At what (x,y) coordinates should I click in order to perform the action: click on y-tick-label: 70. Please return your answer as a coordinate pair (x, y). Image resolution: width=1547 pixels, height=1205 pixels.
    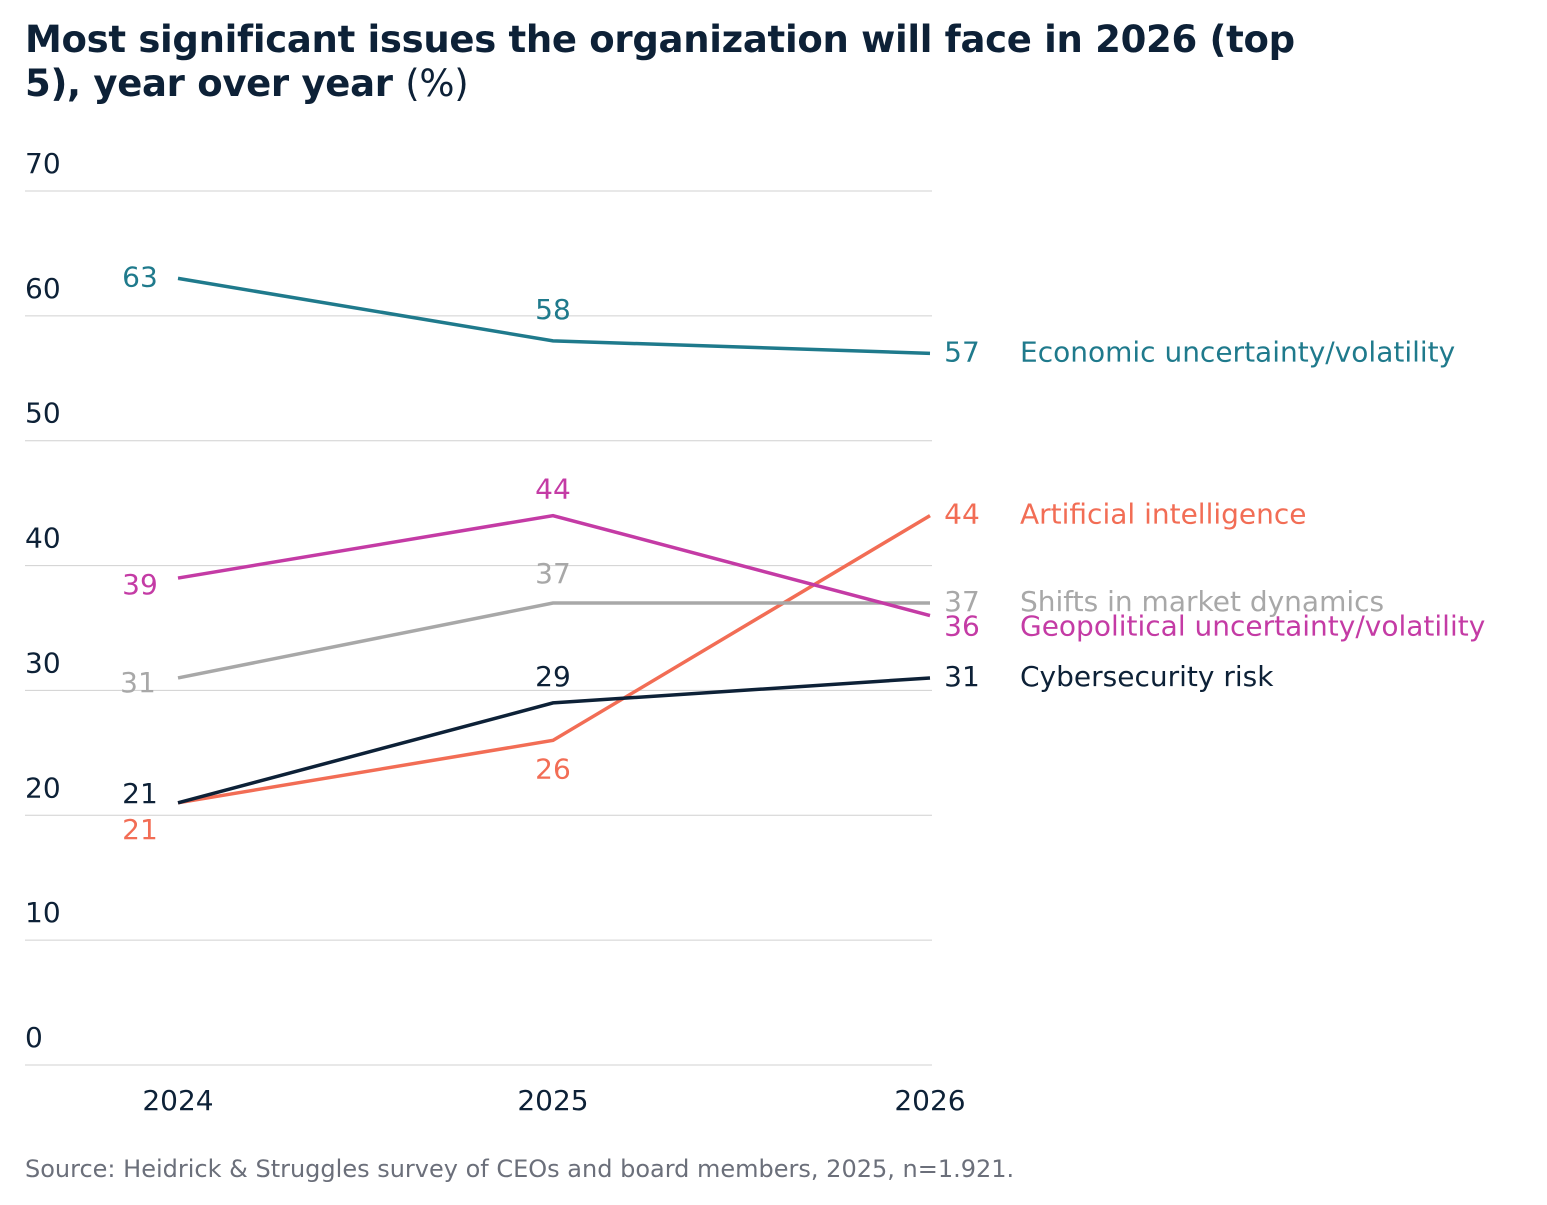
    Looking at the image, I should click on (43, 163).